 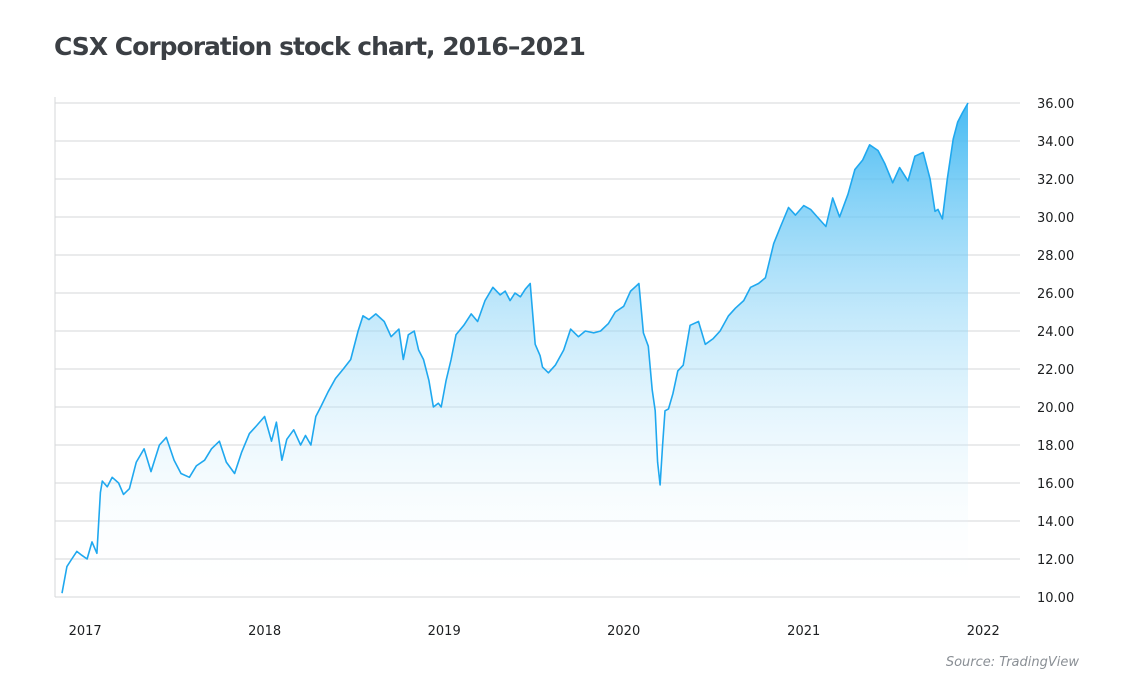 I want to click on y-tick-label: 10.00, so click(x=1055, y=598).